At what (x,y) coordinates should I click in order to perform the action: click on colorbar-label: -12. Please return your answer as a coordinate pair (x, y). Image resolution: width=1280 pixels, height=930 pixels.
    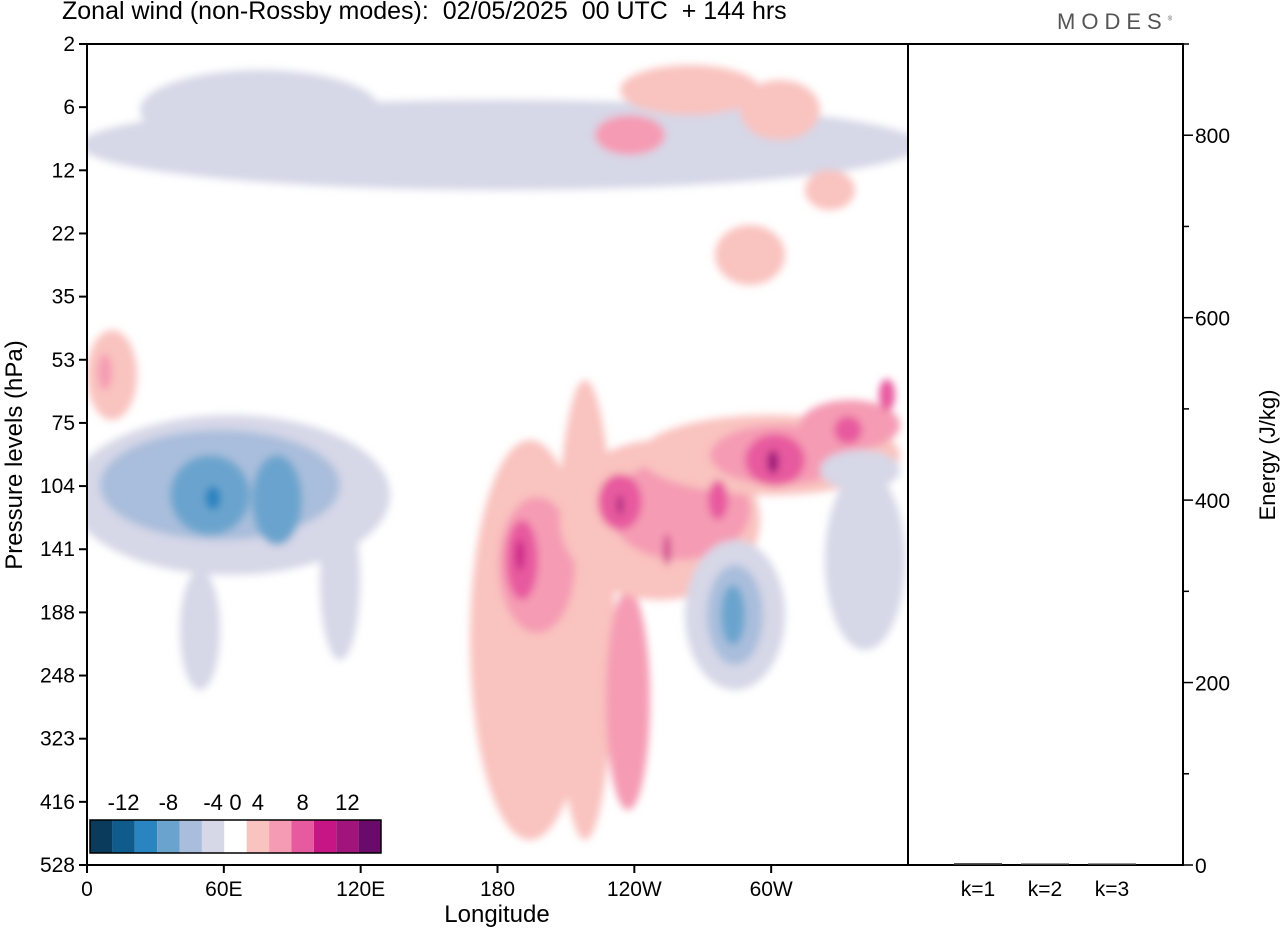
    Looking at the image, I should click on (124, 802).